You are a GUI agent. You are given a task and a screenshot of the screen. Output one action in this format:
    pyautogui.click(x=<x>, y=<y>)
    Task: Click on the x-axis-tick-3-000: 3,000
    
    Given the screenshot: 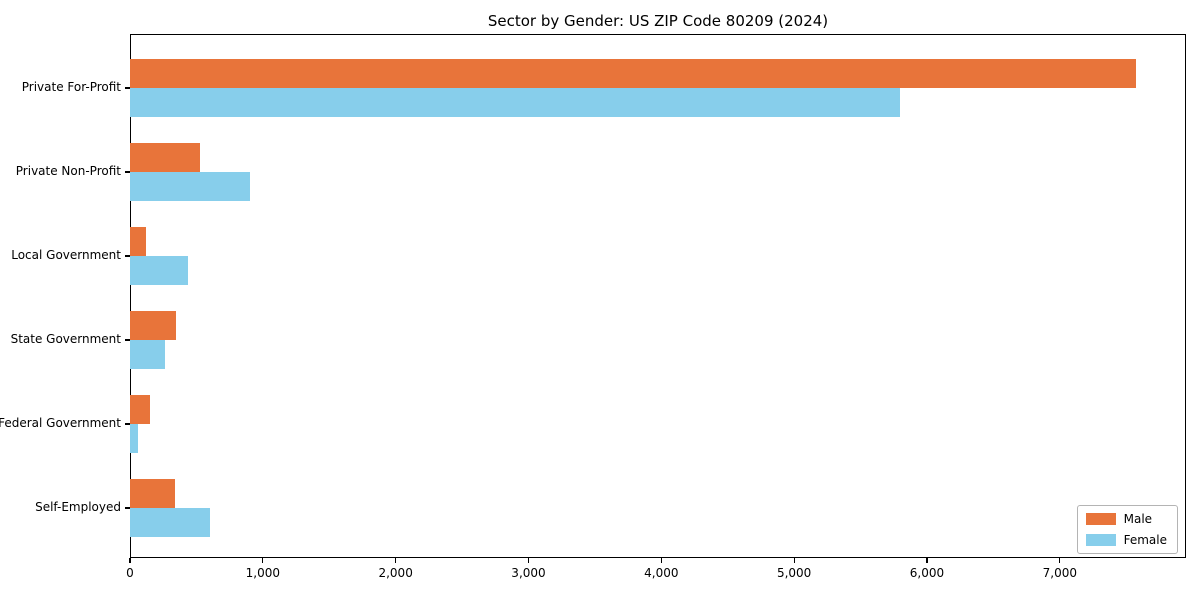 What is the action you would take?
    pyautogui.click(x=528, y=573)
    